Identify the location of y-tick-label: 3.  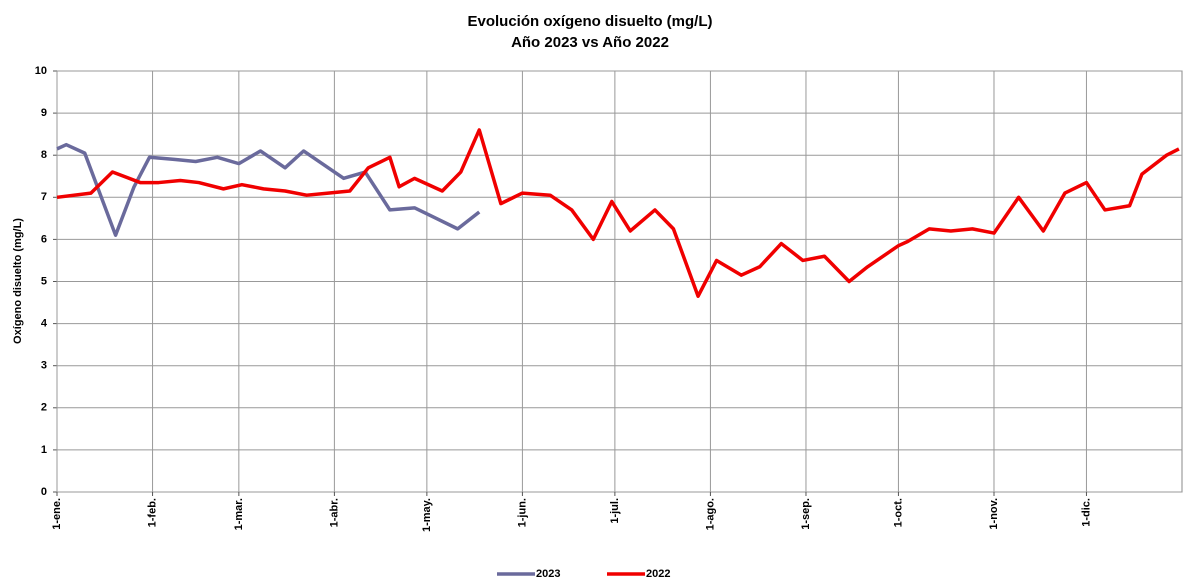
(44, 366).